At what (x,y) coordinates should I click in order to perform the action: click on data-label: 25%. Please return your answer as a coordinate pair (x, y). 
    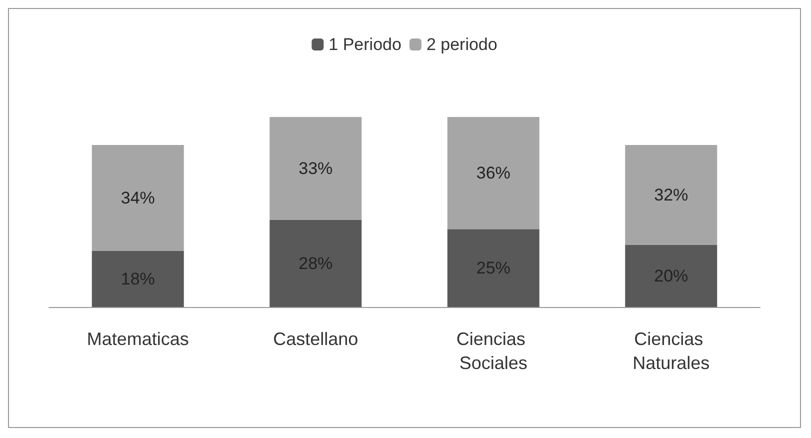
    Looking at the image, I should click on (493, 268).